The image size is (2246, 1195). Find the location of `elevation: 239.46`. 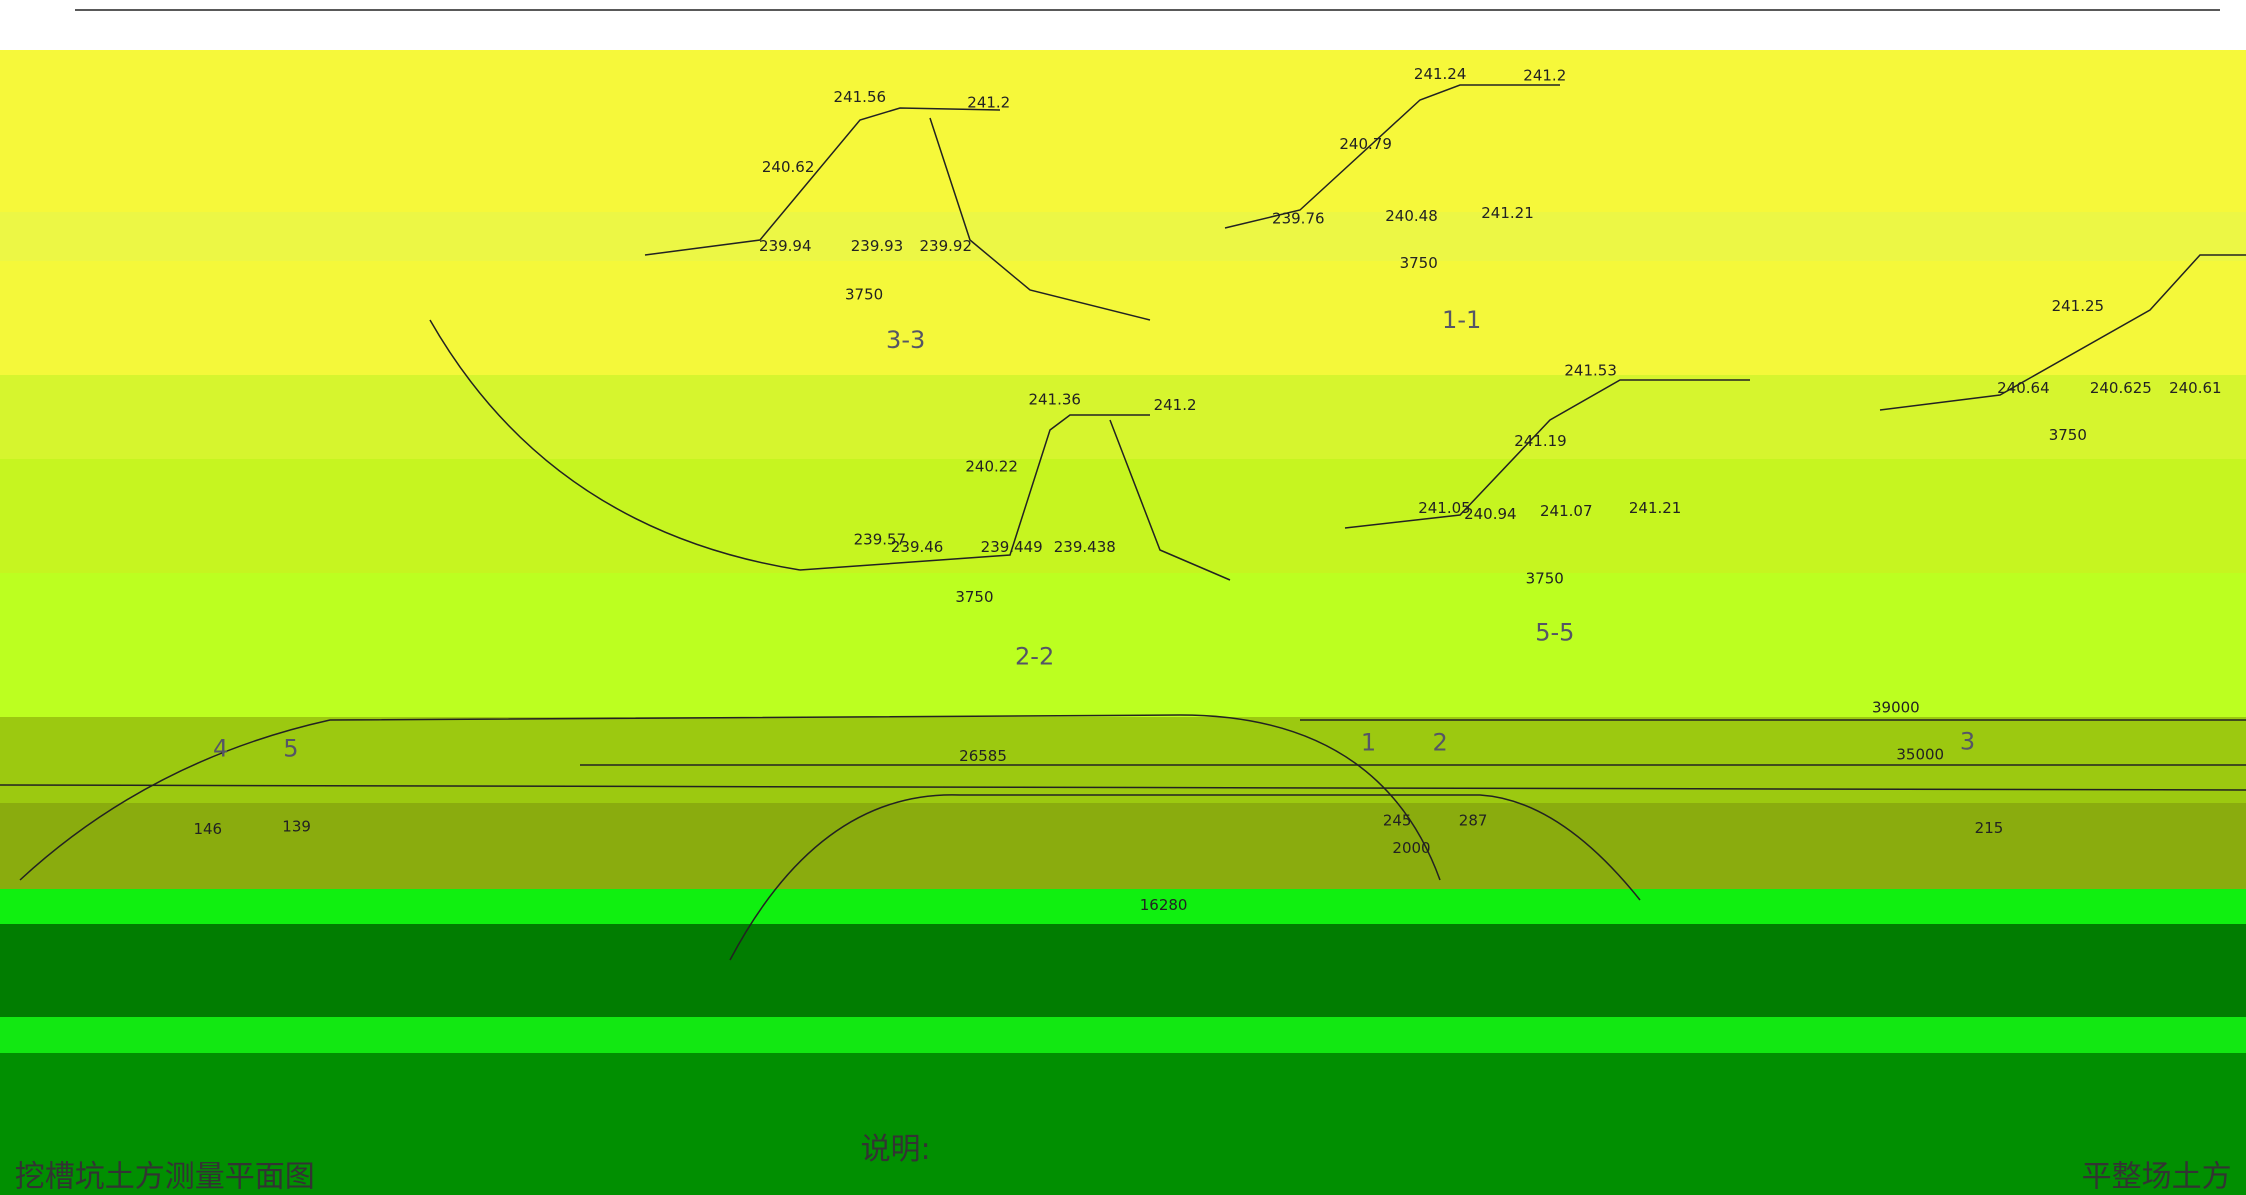

elevation: 239.46 is located at coordinates (917, 547).